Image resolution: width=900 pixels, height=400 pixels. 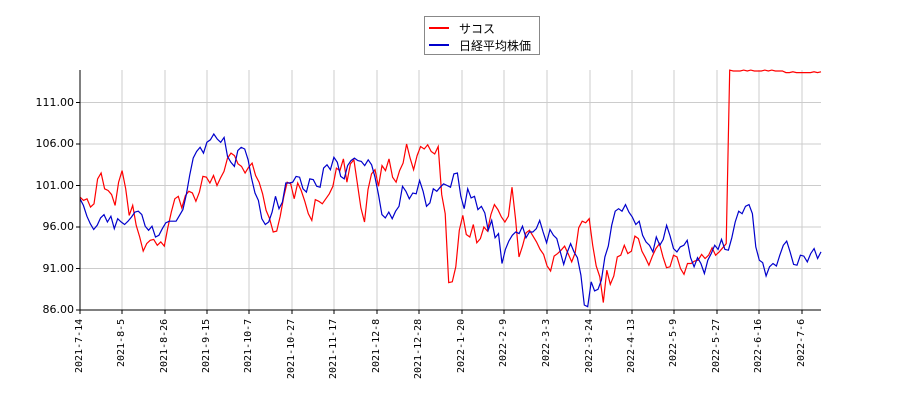 What do you see at coordinates (55, 102) in the screenshot?
I see `y-tick-label: 111.00` at bounding box center [55, 102].